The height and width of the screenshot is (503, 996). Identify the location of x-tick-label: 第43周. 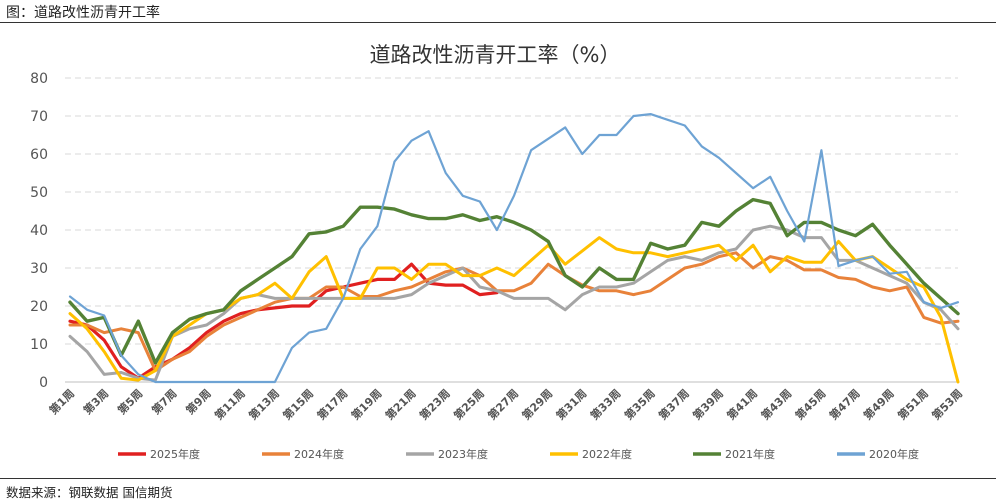
(776, 404).